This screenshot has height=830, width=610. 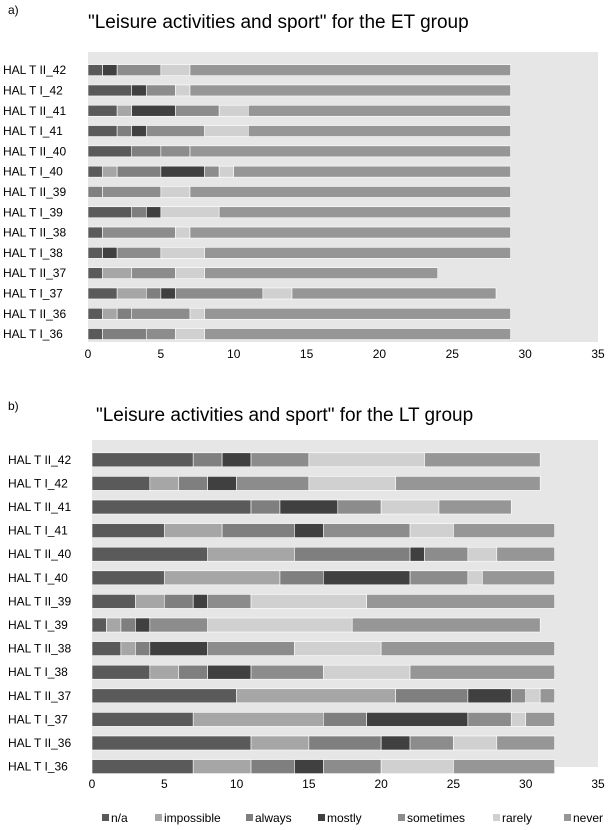 I want to click on legend-label: n/a, so click(x=119, y=818).